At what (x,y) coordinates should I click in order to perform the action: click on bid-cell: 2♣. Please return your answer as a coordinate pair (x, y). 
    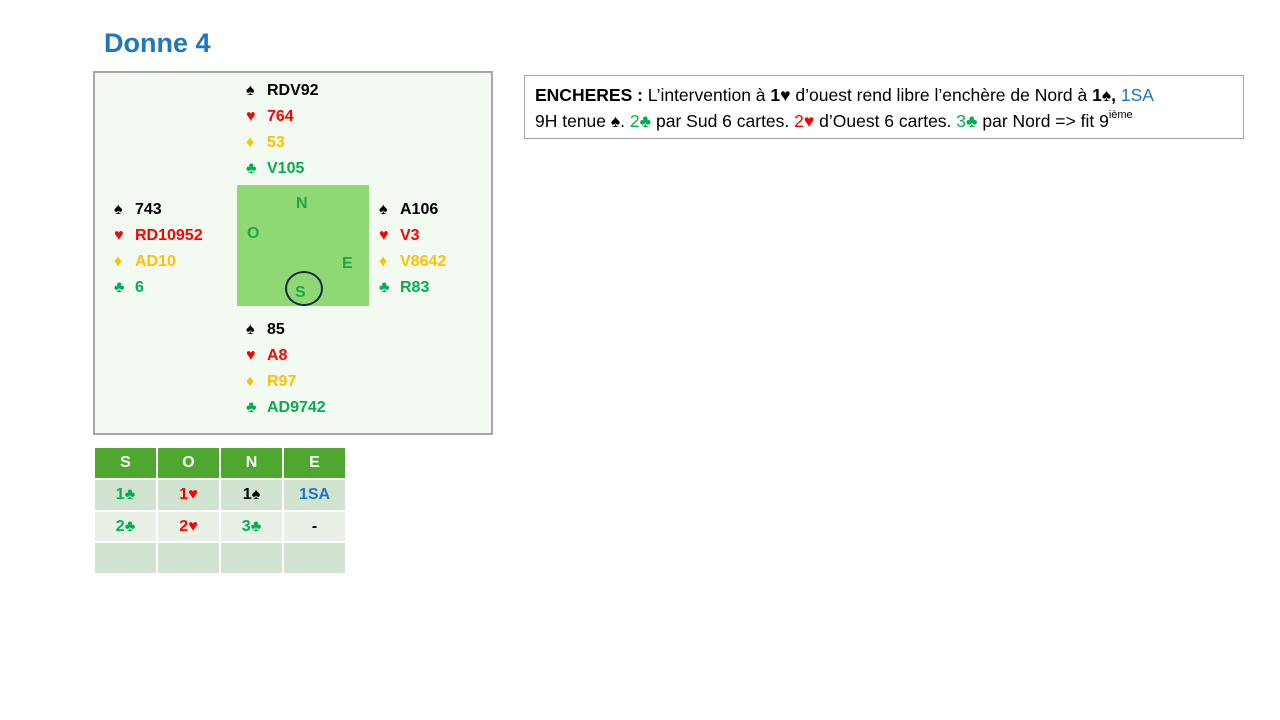
    Looking at the image, I should click on (125, 526).